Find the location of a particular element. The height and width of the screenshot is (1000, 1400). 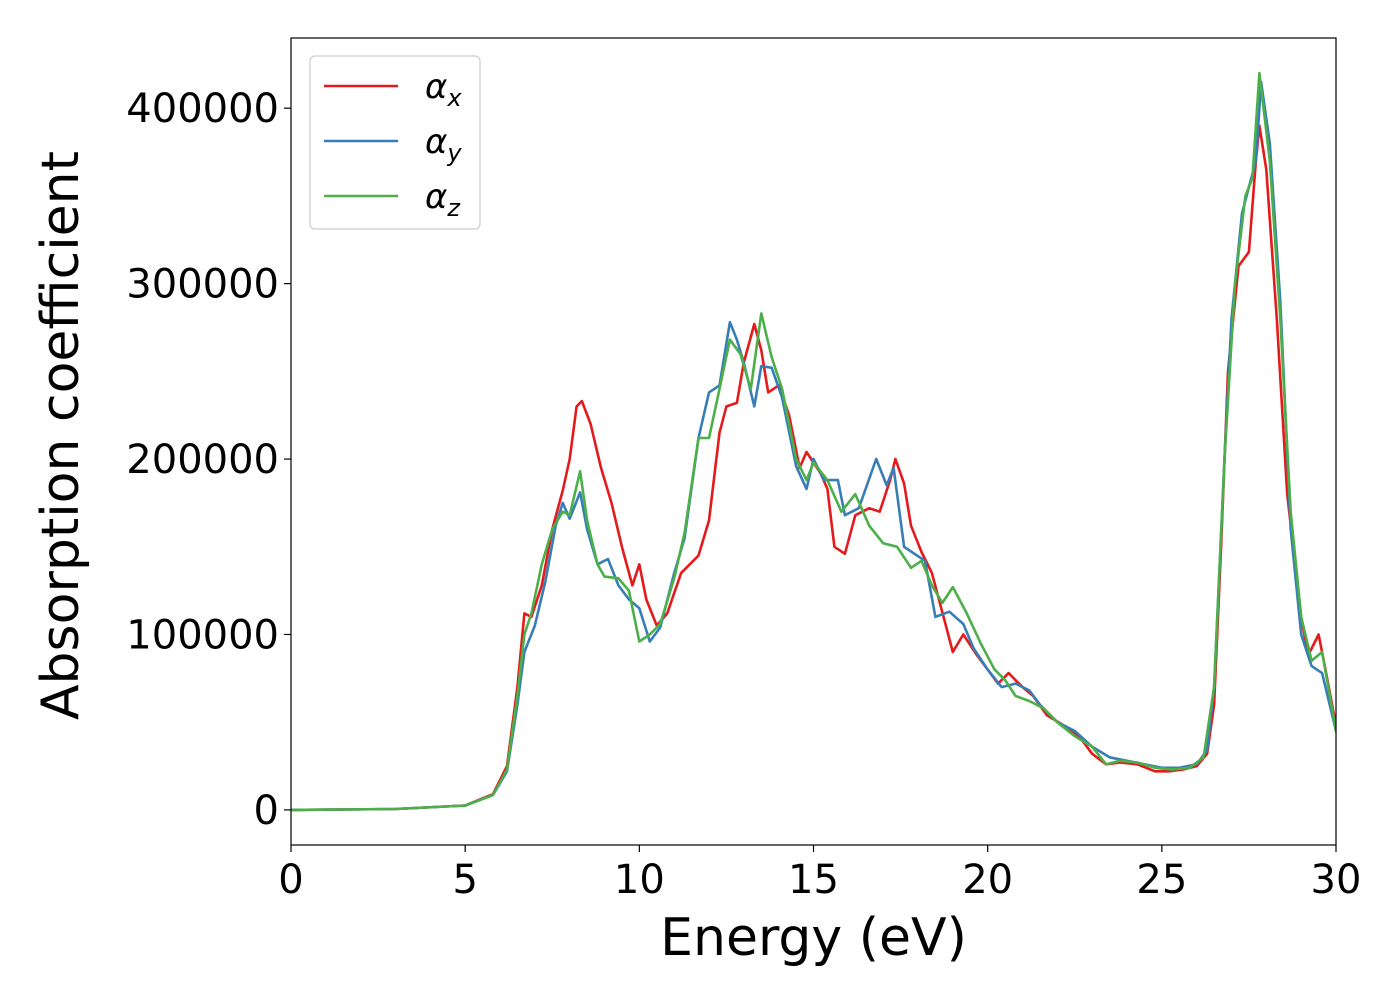

x-axis-ticks: 0 5 10 15 20 25 30 is located at coordinates (819, 874).